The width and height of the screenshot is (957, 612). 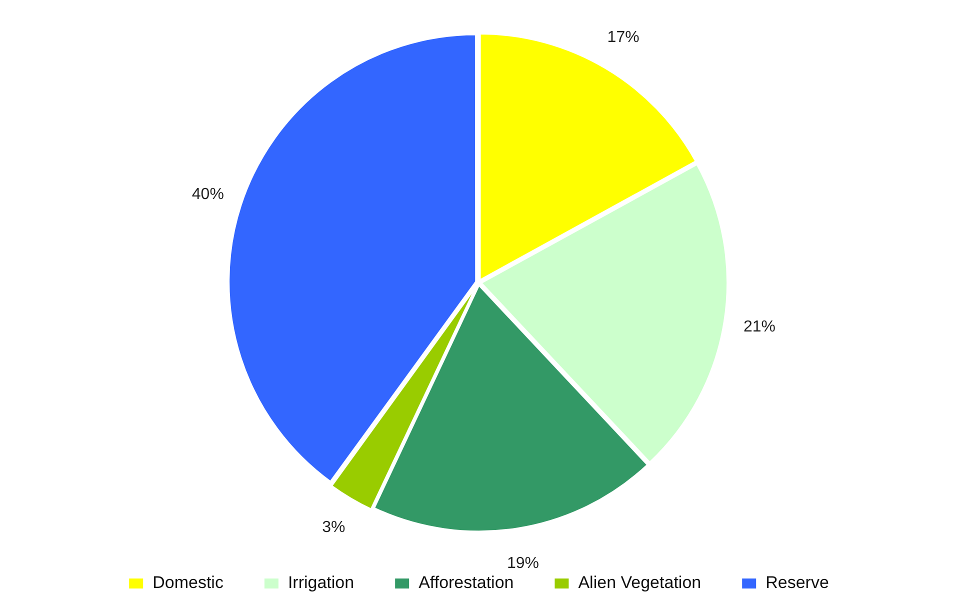 What do you see at coordinates (466, 582) in the screenshot?
I see `legend-label: Afforestation` at bounding box center [466, 582].